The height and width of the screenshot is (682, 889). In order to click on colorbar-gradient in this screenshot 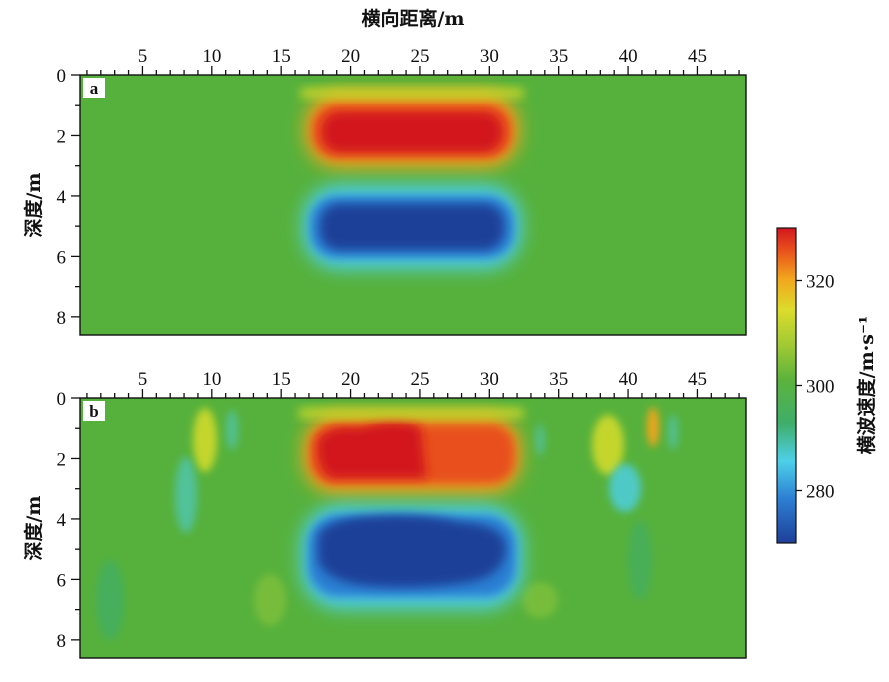, I will do `click(786, 385)`.